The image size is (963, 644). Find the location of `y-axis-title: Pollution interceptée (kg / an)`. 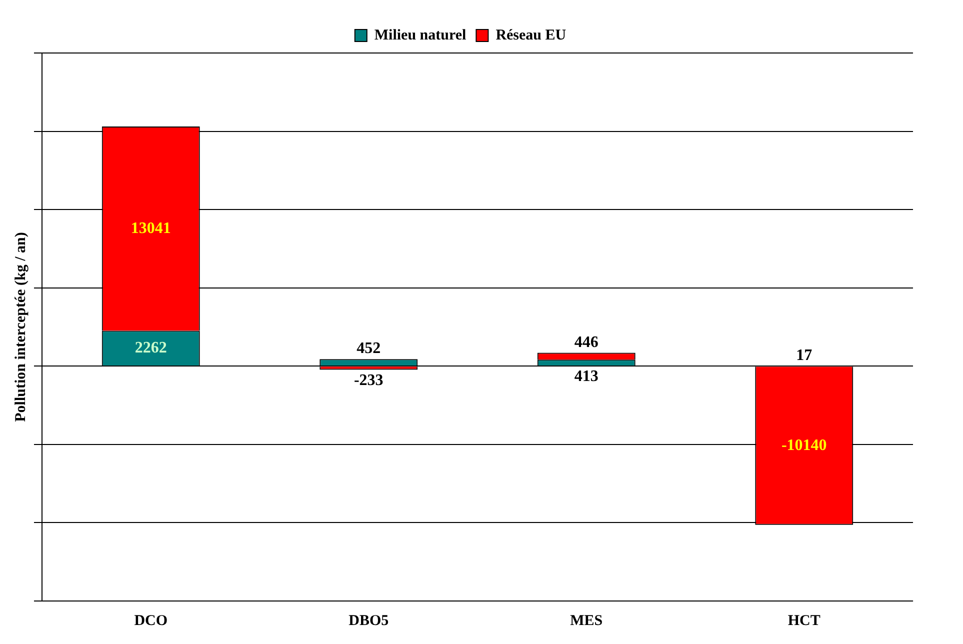

y-axis-title: Pollution interceptée (kg / an) is located at coordinates (20, 327).